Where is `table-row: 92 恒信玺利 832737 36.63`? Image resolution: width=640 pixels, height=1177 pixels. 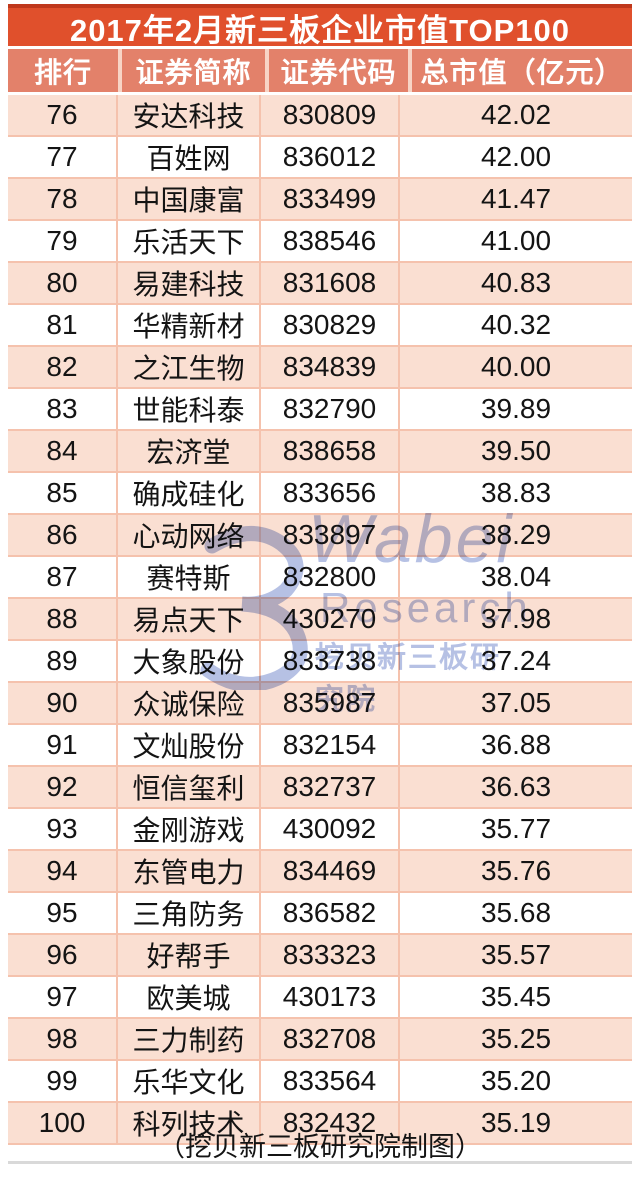 table-row: 92 恒信玺利 832737 36.63 is located at coordinates (320, 788).